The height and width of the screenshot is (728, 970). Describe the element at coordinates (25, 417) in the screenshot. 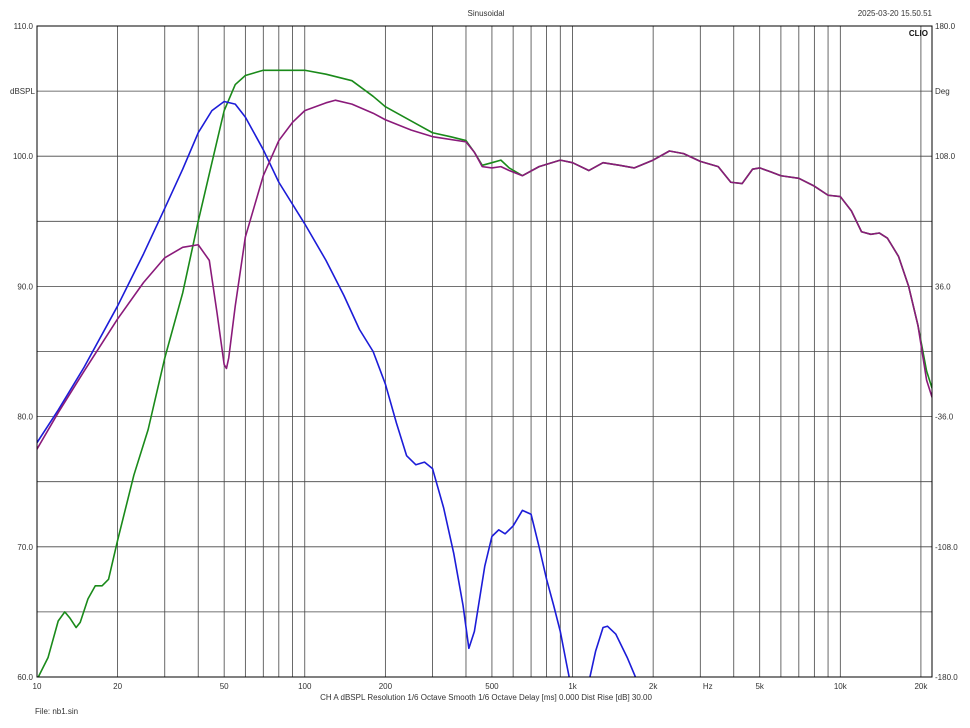

I see `y-tick-label: 80.0` at that location.